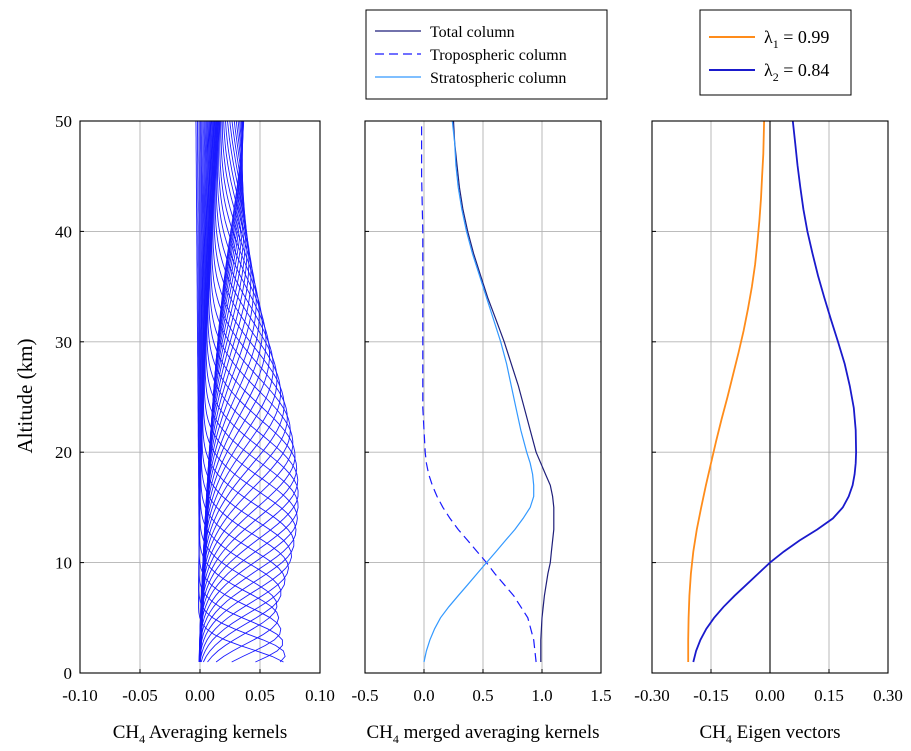 The width and height of the screenshot is (911, 751). I want to click on x-tick-label: 0.10, so click(320, 695).